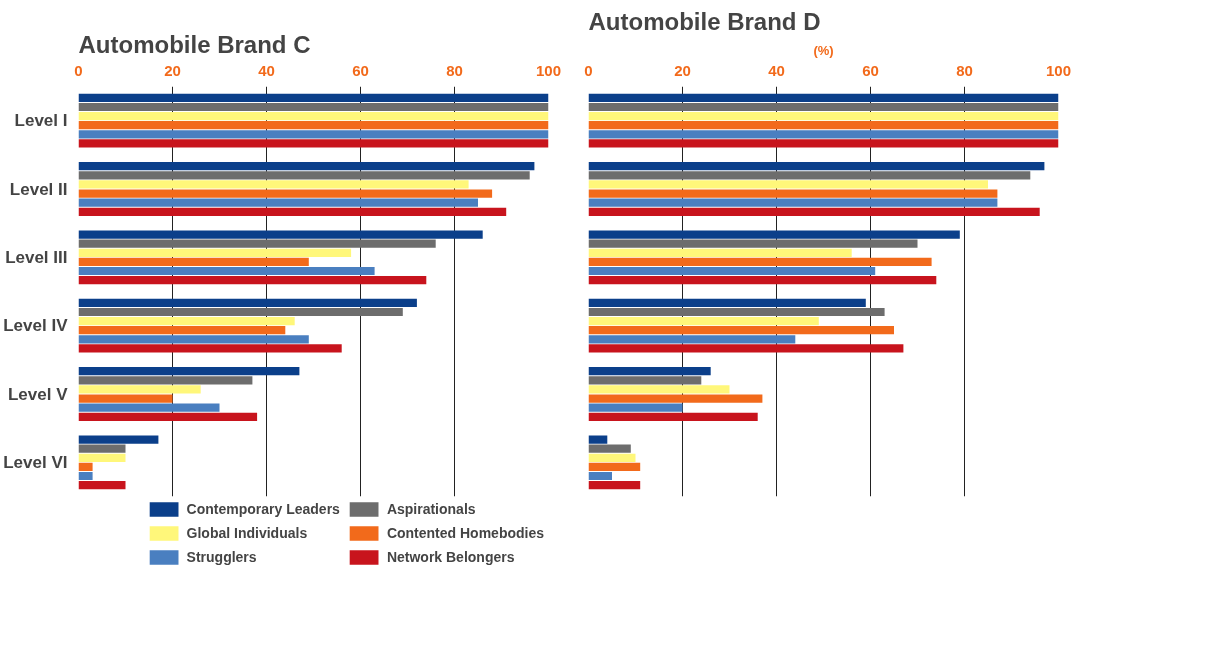 This screenshot has height=656, width=1209. Describe the element at coordinates (194, 44) in the screenshot. I see `chart-title: Automobile Brand C` at that location.